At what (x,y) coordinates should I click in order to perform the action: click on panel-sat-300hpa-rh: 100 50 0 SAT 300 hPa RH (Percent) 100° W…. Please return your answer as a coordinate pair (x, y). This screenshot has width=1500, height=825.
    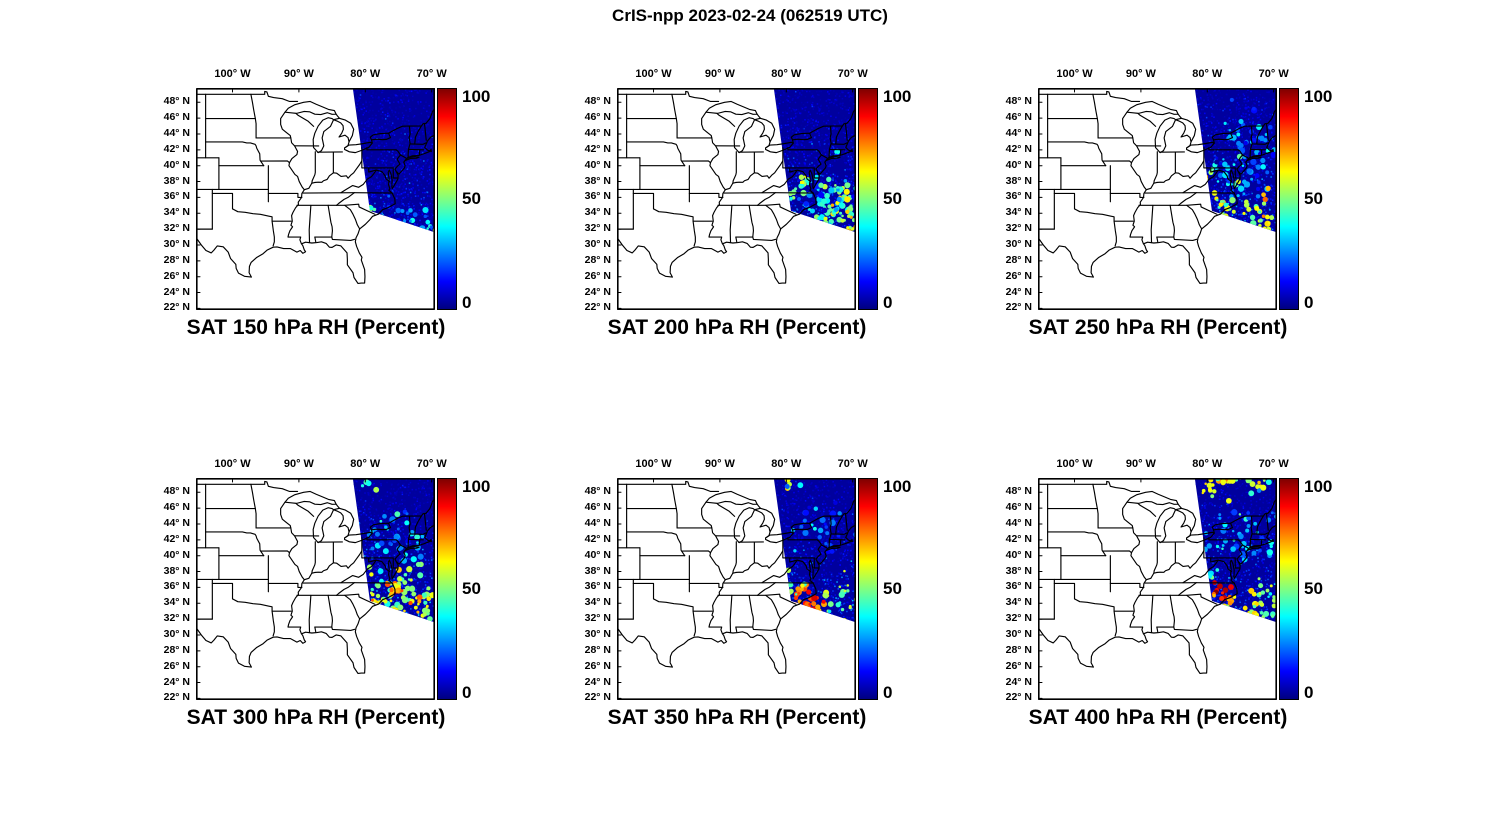
    Looking at the image, I should click on (345, 600).